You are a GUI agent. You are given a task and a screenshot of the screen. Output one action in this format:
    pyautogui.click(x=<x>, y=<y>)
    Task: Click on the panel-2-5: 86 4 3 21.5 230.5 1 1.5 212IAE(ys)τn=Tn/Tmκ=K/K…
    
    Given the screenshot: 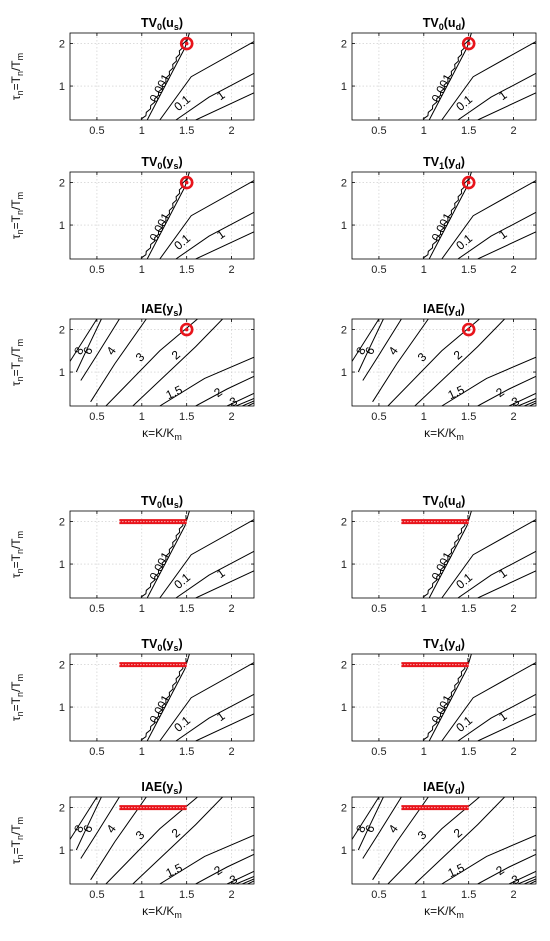 What is the action you would take?
    pyautogui.click(x=132, y=850)
    